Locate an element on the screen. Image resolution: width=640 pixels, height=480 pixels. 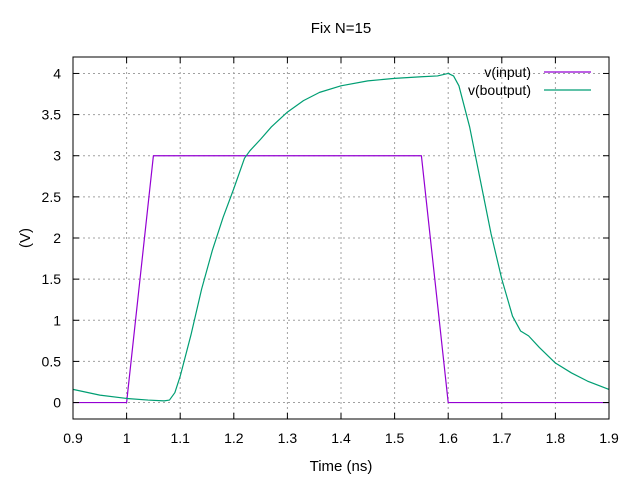
y-tick-label: 4 is located at coordinates (57, 73).